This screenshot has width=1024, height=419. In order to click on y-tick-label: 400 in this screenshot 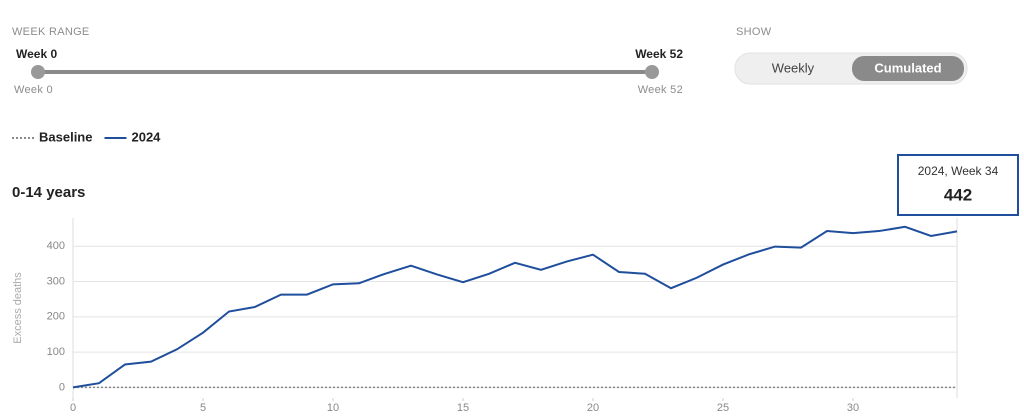, I will do `click(56, 246)`.